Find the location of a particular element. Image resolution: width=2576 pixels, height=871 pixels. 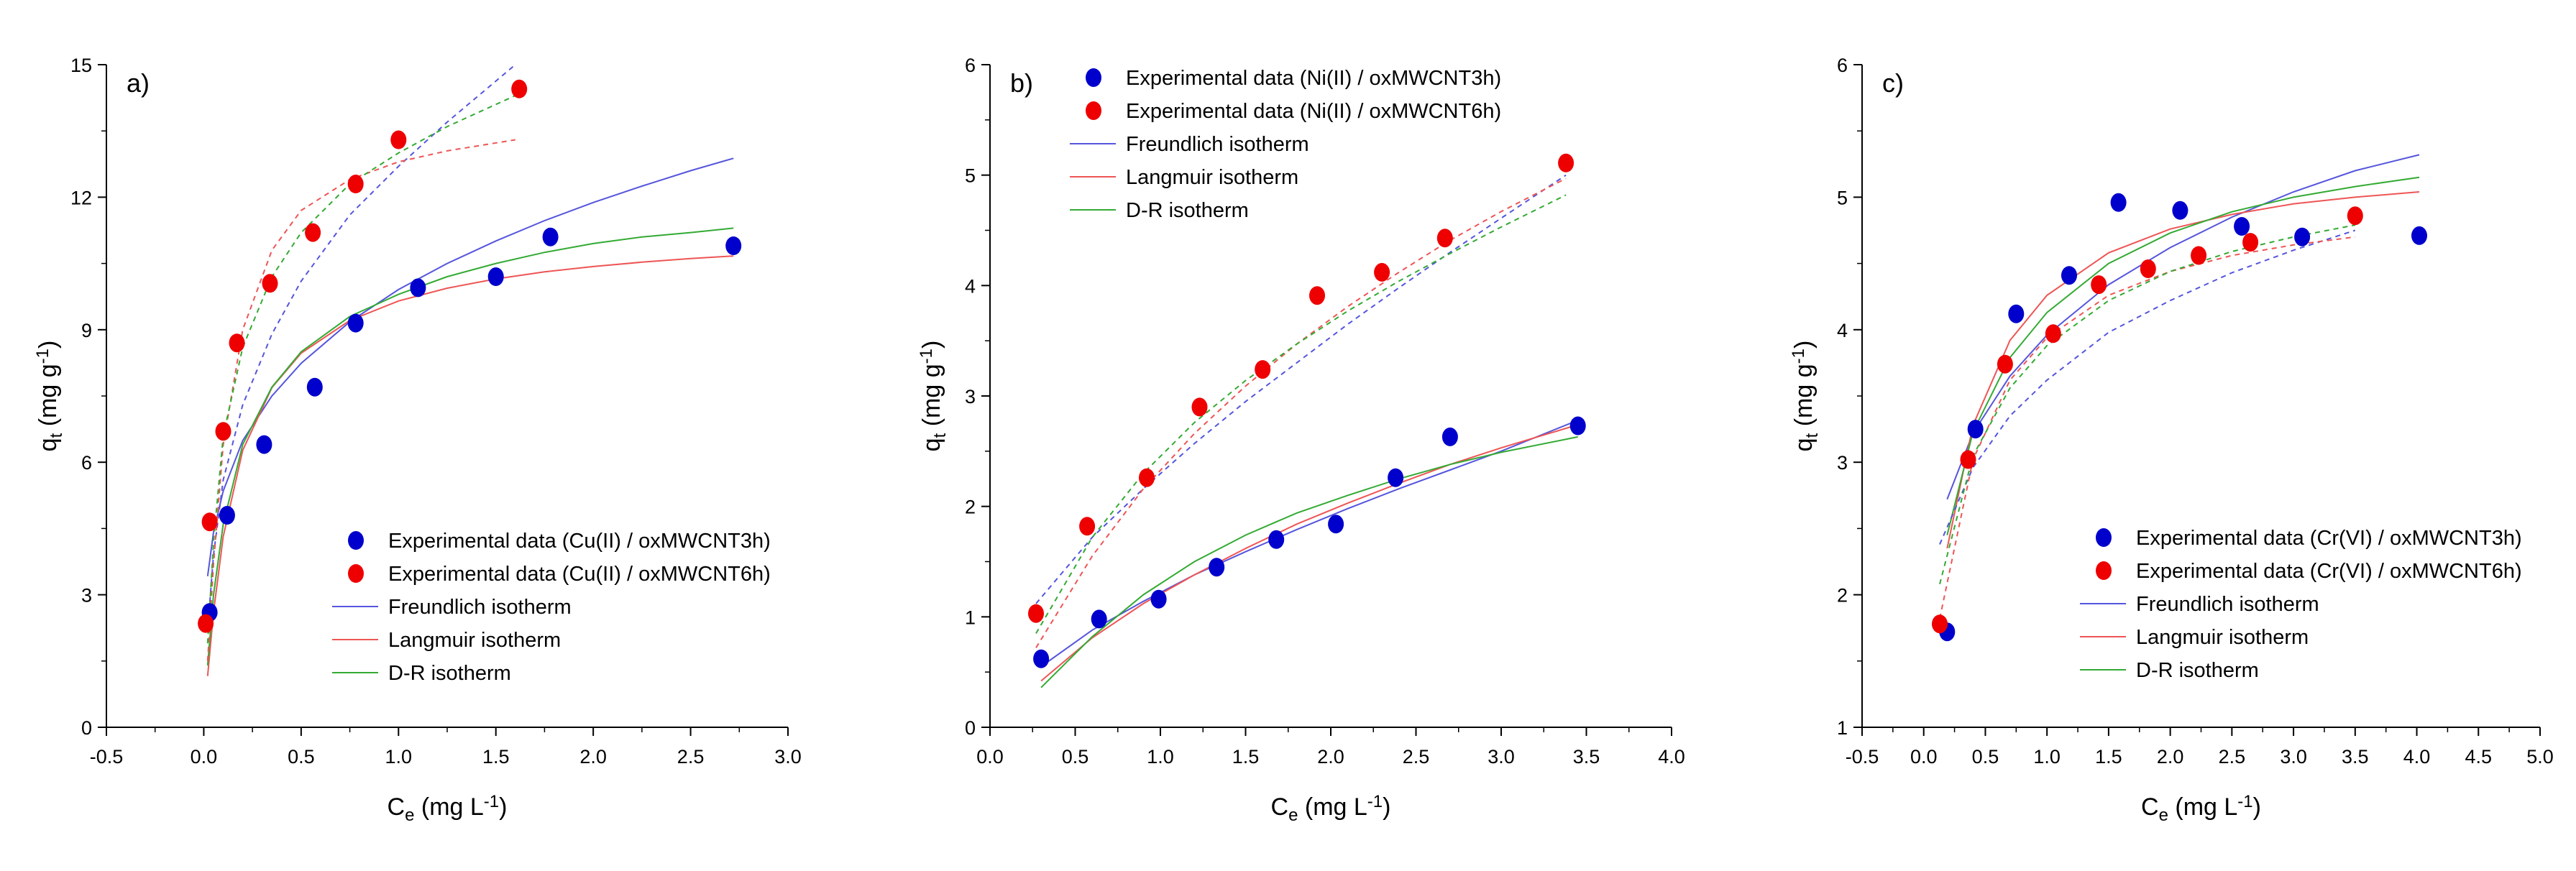

x-tick-label: 0.5 is located at coordinates (301, 757).